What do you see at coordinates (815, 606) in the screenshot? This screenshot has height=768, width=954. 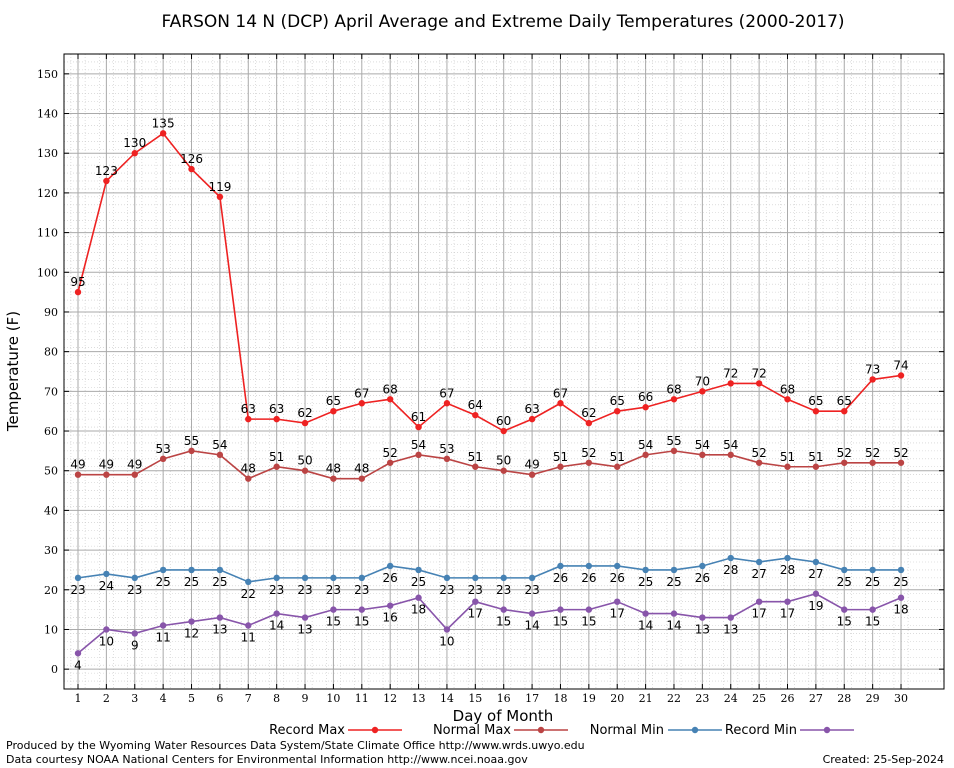 I see `data-label: 19` at bounding box center [815, 606].